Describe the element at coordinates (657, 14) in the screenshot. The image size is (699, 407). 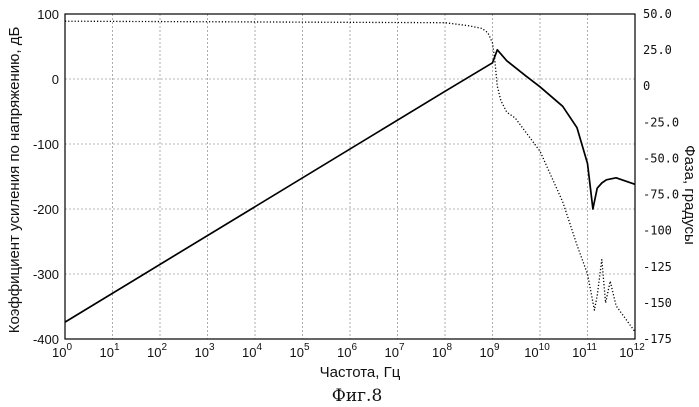
I see `y2-tick-label: 50.0` at that location.